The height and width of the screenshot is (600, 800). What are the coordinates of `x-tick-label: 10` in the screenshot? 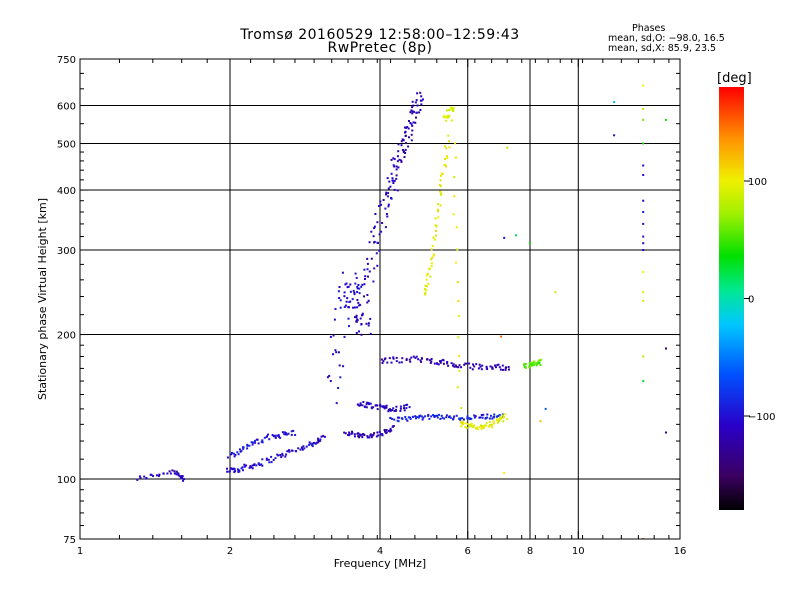 It's located at (578, 551).